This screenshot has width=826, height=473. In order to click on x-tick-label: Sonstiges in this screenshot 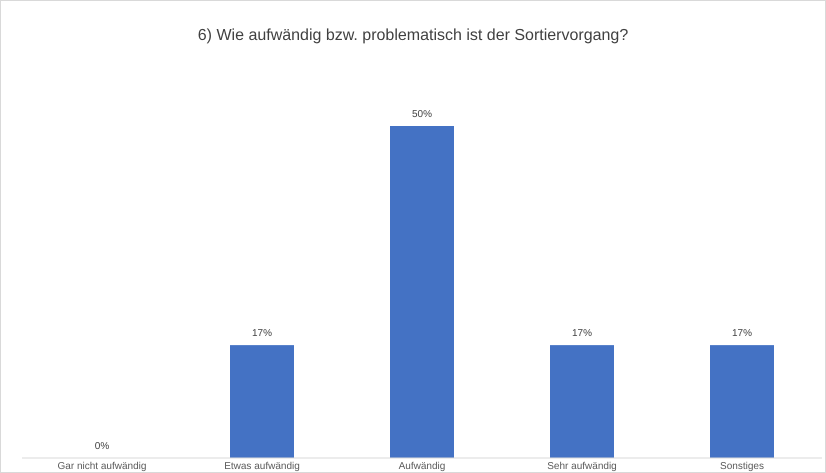, I will do `click(742, 466)`.